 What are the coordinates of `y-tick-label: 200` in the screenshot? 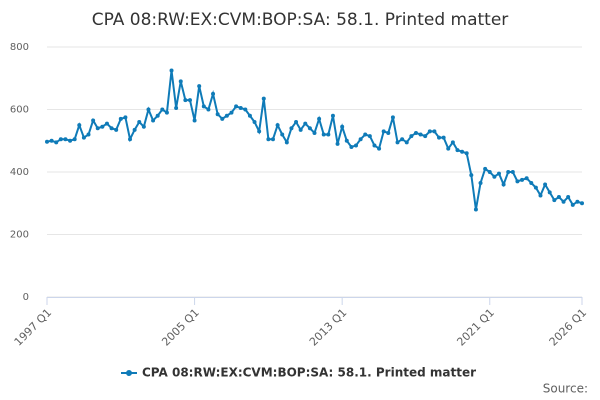 It's located at (19, 235).